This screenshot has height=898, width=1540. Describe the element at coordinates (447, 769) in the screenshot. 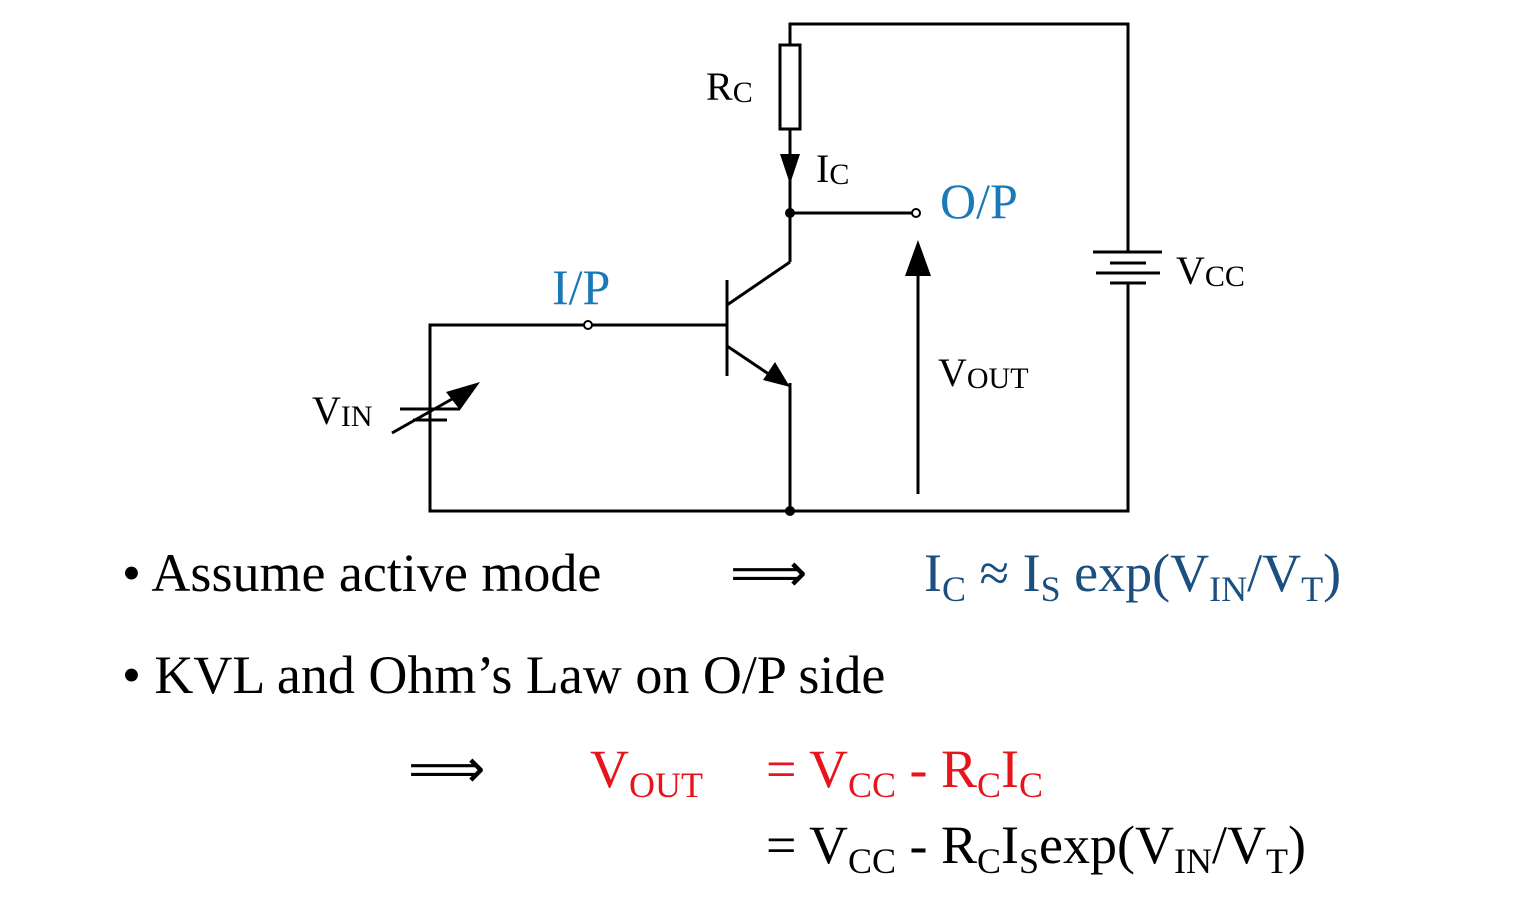

I see `implies-arrow-2: ⟹` at that location.